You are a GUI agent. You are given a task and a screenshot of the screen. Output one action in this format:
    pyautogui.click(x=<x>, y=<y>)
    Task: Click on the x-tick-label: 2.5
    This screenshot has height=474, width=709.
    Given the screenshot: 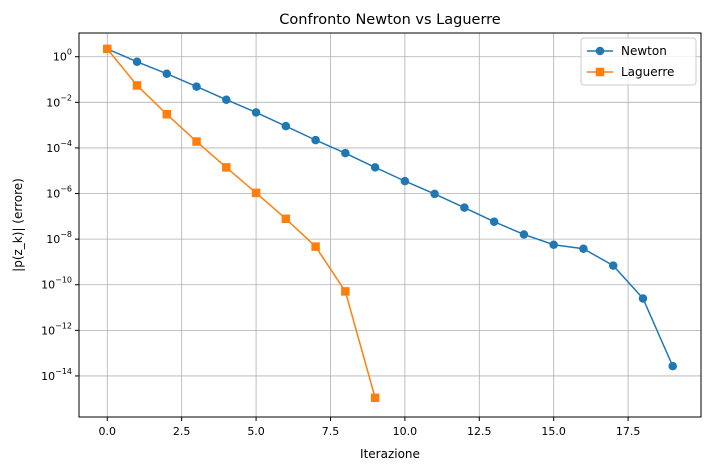 What is the action you would take?
    pyautogui.click(x=182, y=431)
    